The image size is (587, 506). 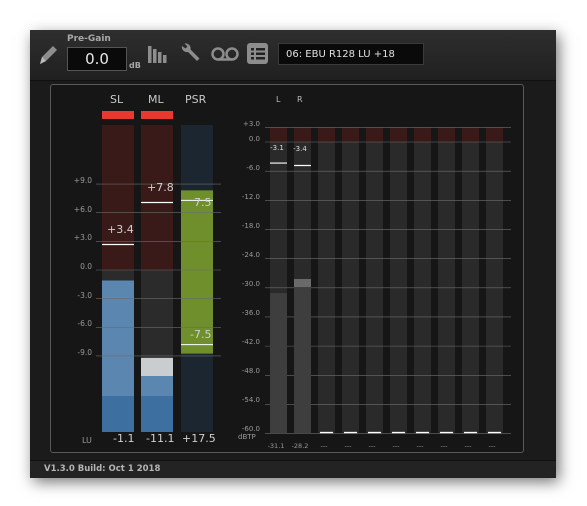 What do you see at coordinates (82, 237) in the screenshot?
I see `lu-scale-tick: +3.0` at bounding box center [82, 237].